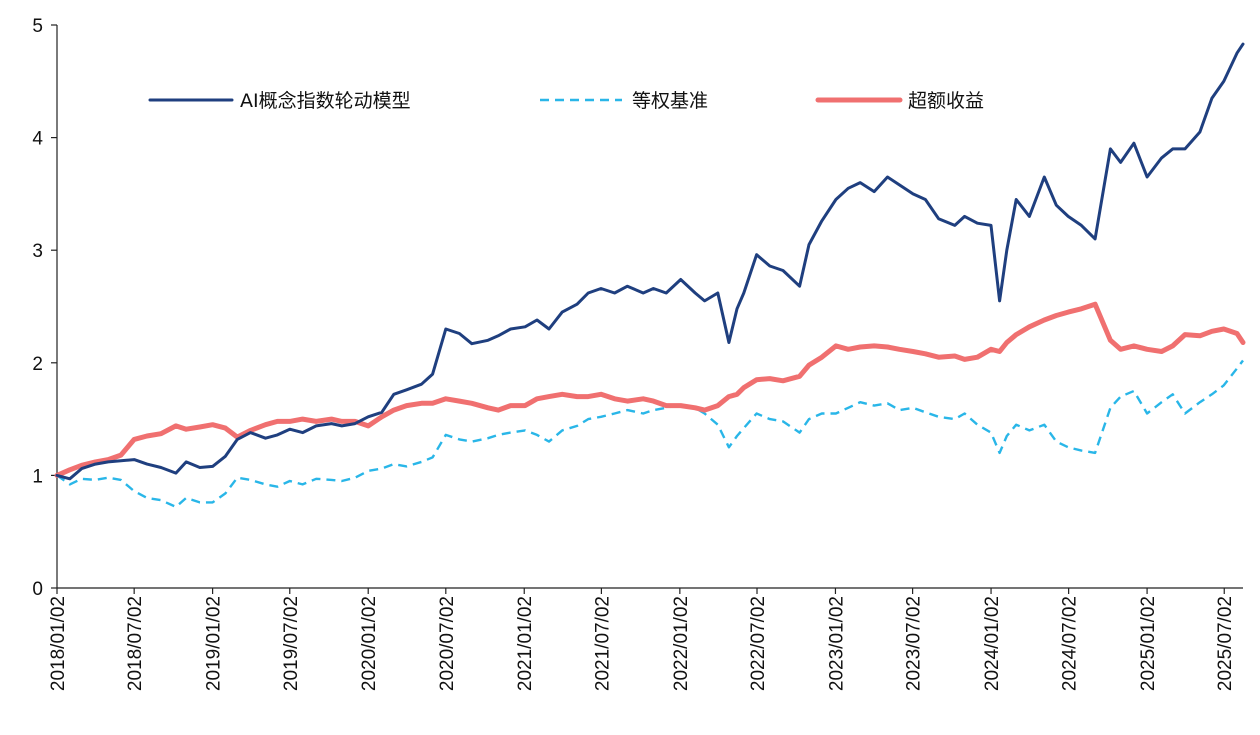 This screenshot has height=735, width=1260. What do you see at coordinates (681, 643) in the screenshot?
I see `x-tick-label: 2022/01/02` at bounding box center [681, 643].